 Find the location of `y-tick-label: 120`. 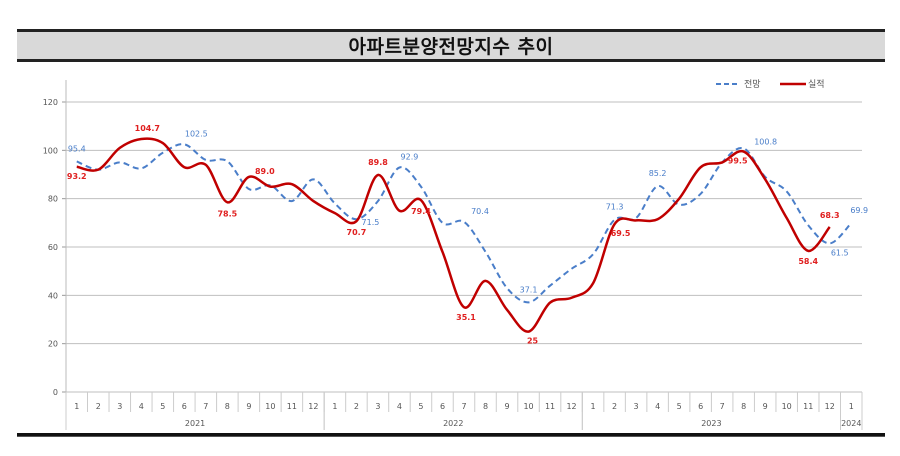

y-tick-label: 120 is located at coordinates (50, 102).